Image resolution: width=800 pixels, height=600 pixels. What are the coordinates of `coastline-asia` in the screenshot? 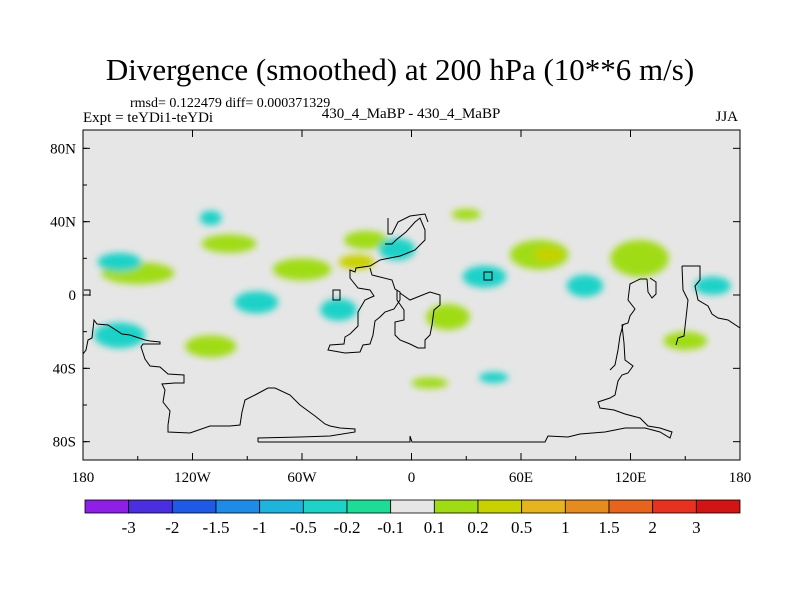 It's located at (674, 318).